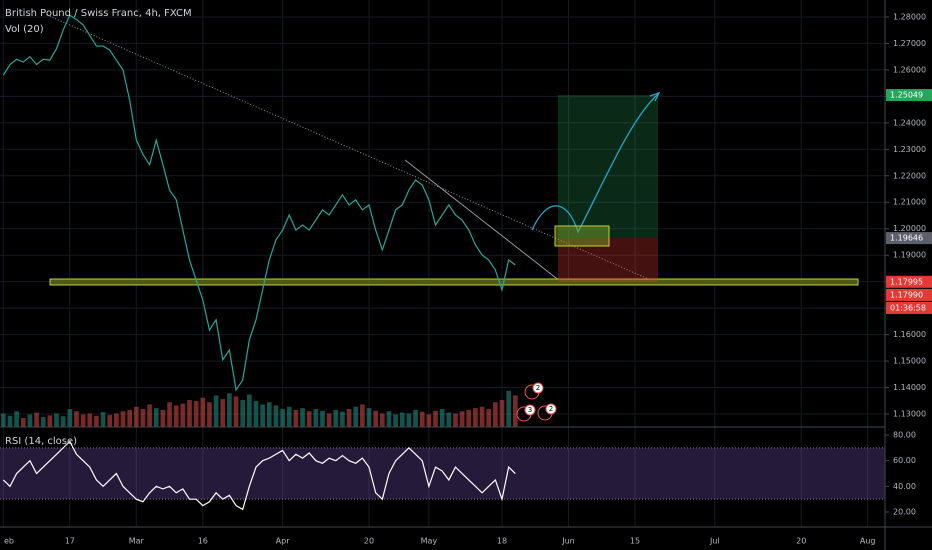  What do you see at coordinates (906, 238) in the screenshot?
I see `price-label: 1.19646` at bounding box center [906, 238].